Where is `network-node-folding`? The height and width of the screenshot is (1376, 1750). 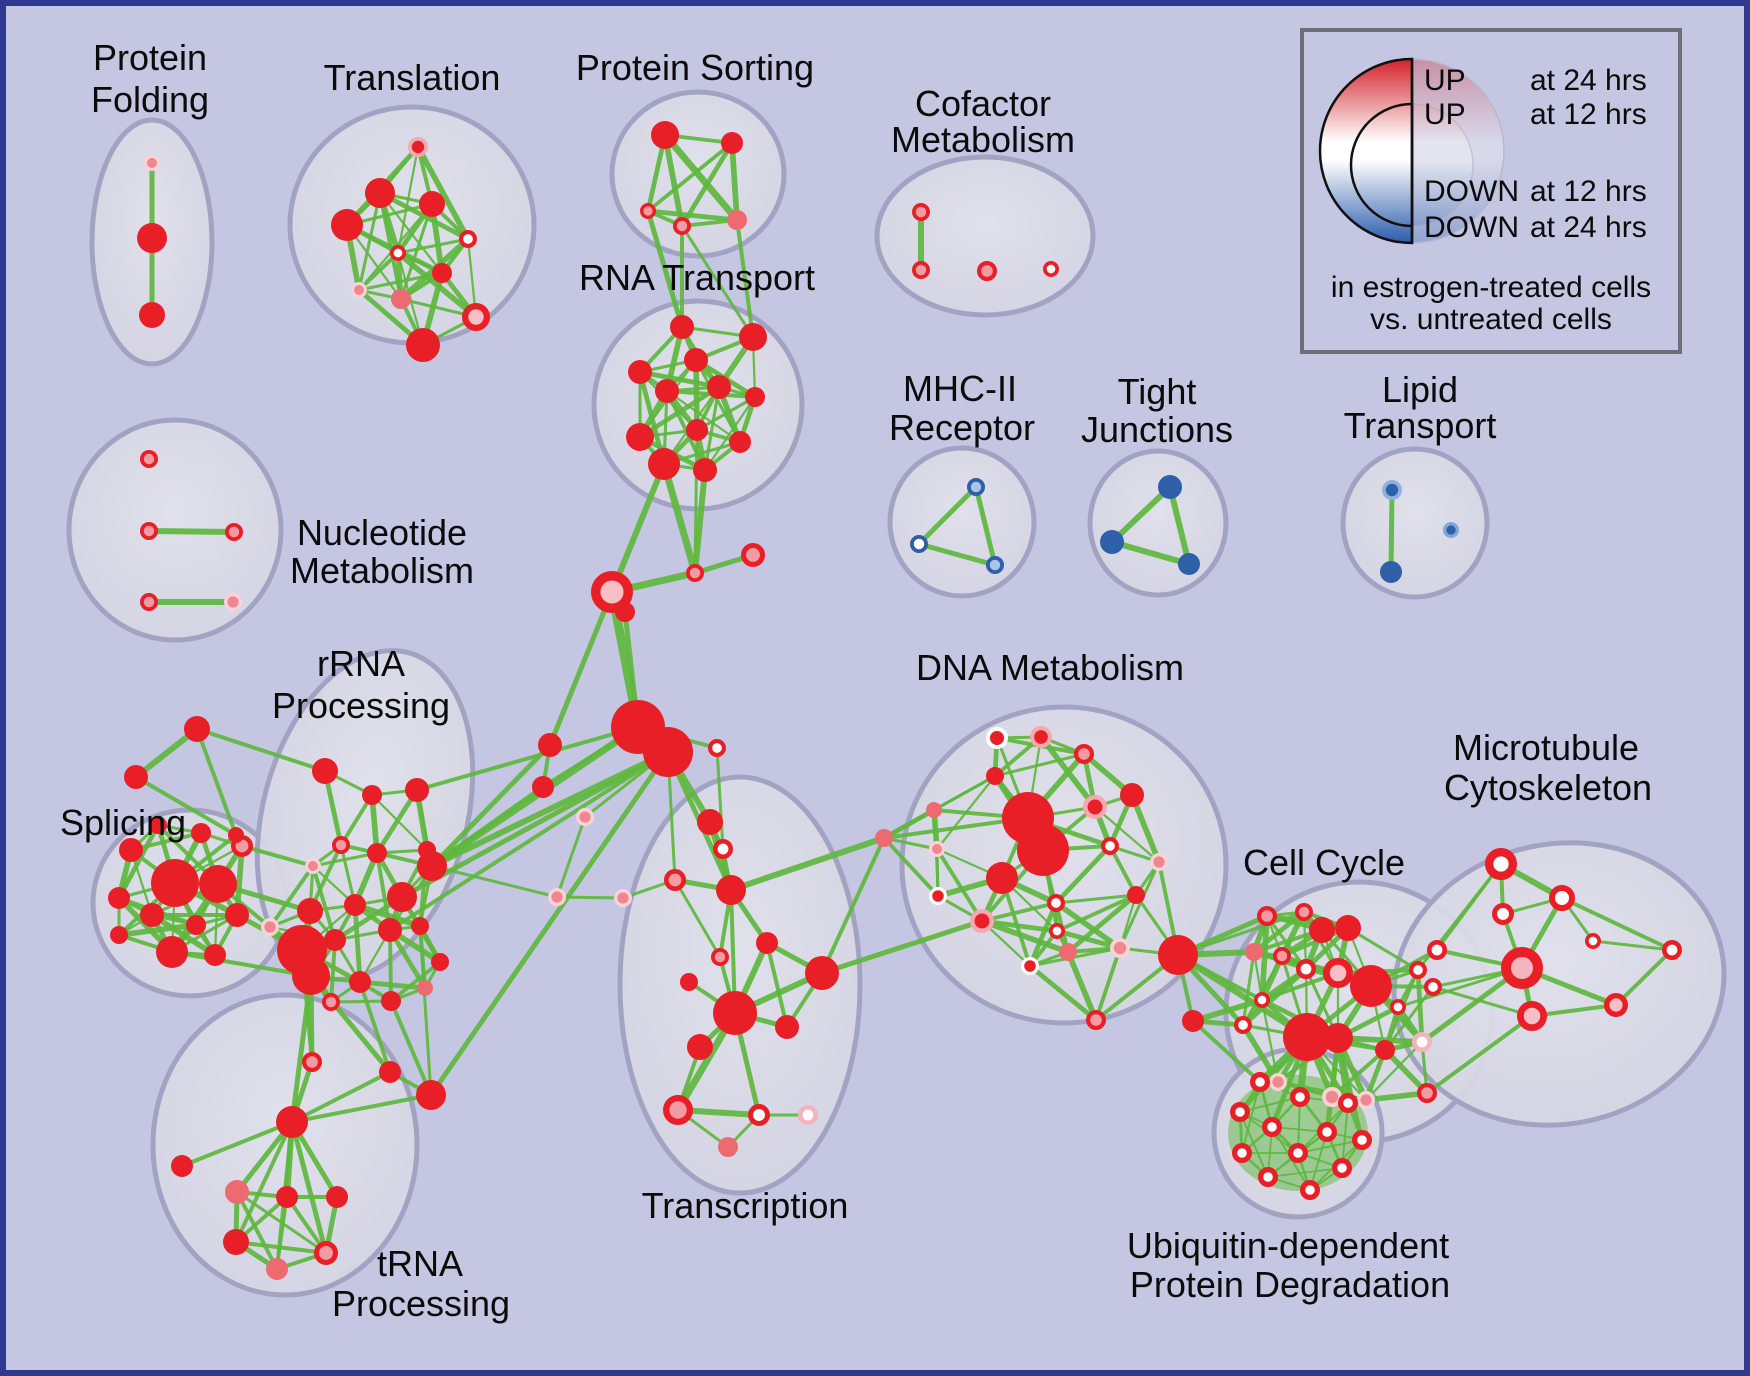
network-node-folding is located at coordinates (152, 163).